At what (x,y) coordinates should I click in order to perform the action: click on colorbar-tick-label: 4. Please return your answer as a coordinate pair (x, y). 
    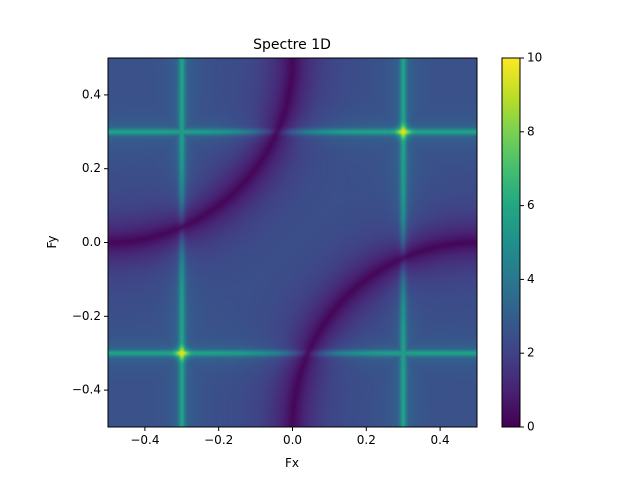
    Looking at the image, I should click on (531, 279).